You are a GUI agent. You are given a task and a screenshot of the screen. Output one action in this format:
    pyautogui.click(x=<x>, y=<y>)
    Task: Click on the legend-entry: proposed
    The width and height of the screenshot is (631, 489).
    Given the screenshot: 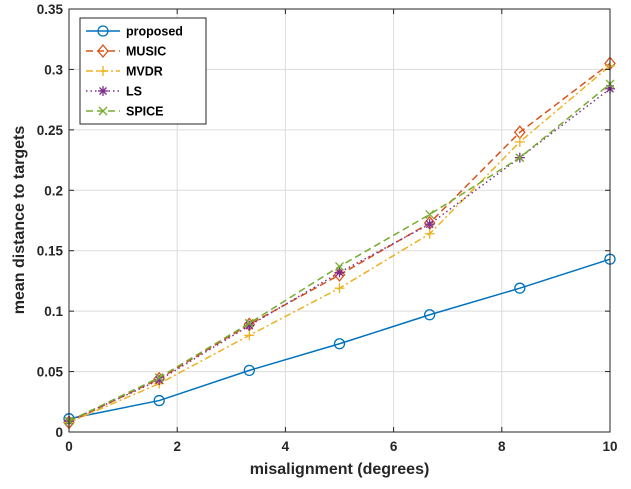 What is the action you would take?
    pyautogui.click(x=134, y=32)
    